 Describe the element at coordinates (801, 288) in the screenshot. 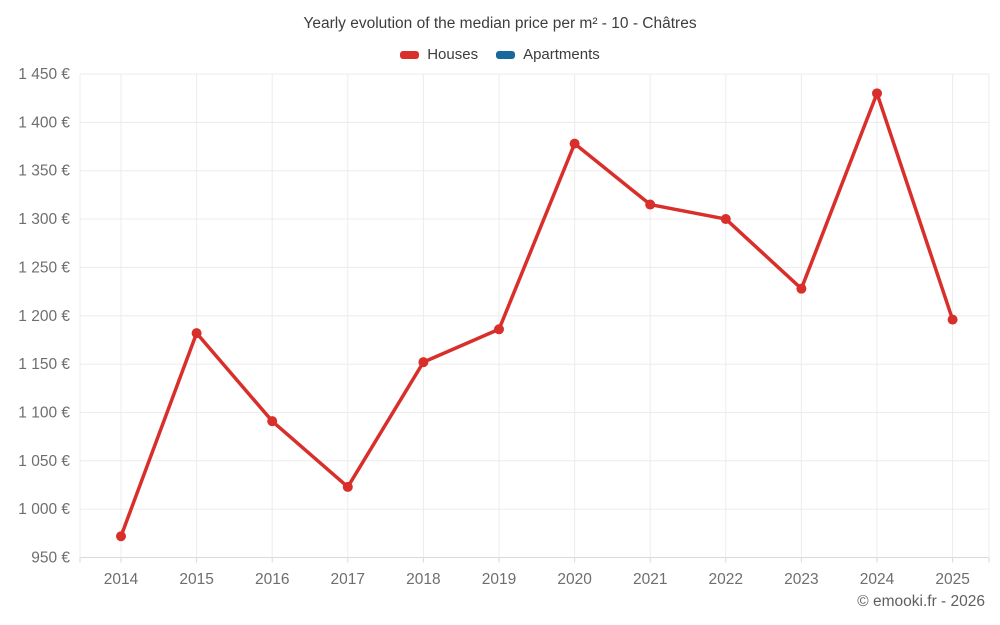

I see `houses-data-point-2023` at that location.